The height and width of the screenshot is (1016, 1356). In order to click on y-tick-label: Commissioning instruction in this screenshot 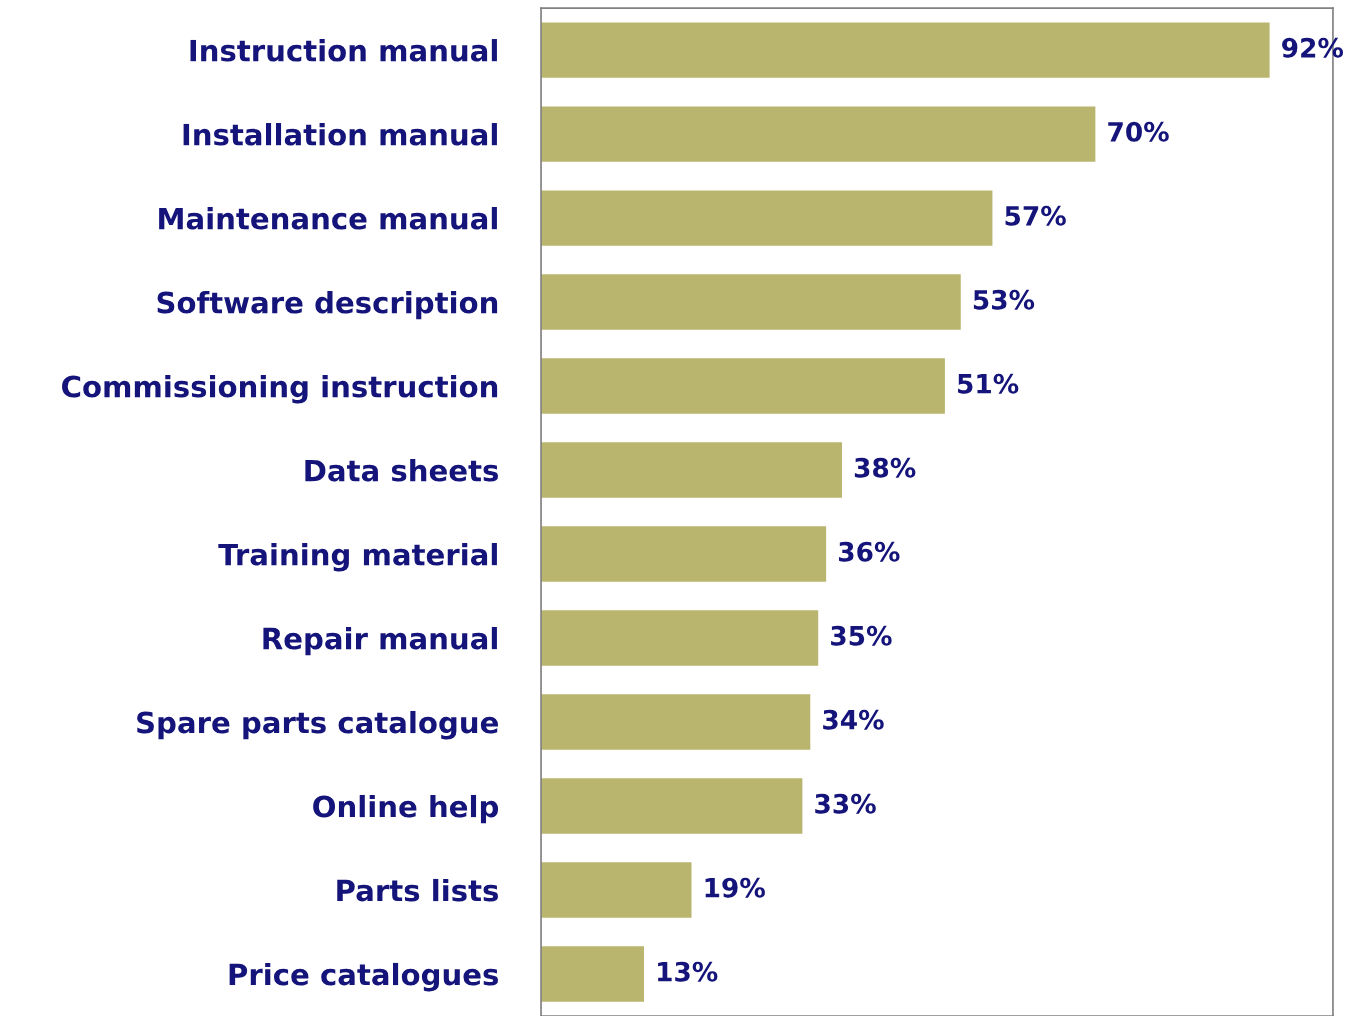, I will do `click(280, 389)`.